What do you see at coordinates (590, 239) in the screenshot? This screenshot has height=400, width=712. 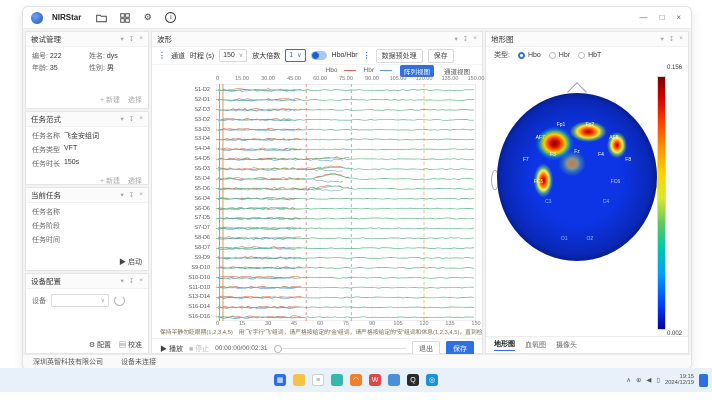 I see `electrode-label-o2: O2` at bounding box center [590, 239].